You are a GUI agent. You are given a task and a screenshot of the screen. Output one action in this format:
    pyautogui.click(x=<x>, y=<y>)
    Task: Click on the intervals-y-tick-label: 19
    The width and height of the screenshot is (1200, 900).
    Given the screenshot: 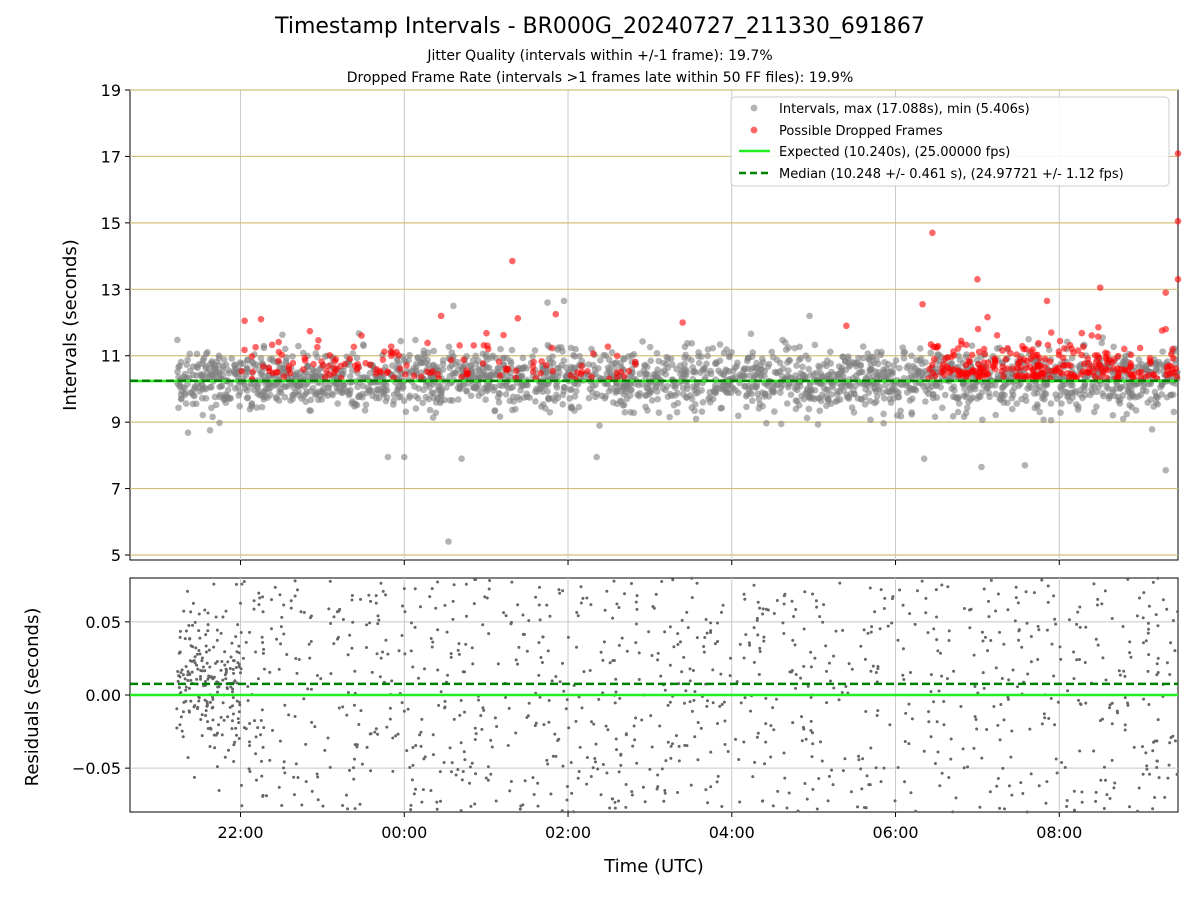 What is the action you would take?
    pyautogui.click(x=111, y=90)
    